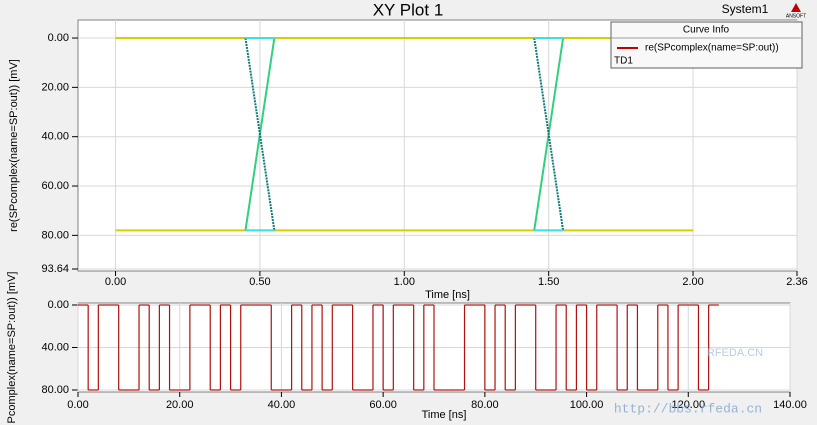 The image size is (817, 425). What do you see at coordinates (404, 282) in the screenshot?
I see `x-tick-label: 1.00` at bounding box center [404, 282].